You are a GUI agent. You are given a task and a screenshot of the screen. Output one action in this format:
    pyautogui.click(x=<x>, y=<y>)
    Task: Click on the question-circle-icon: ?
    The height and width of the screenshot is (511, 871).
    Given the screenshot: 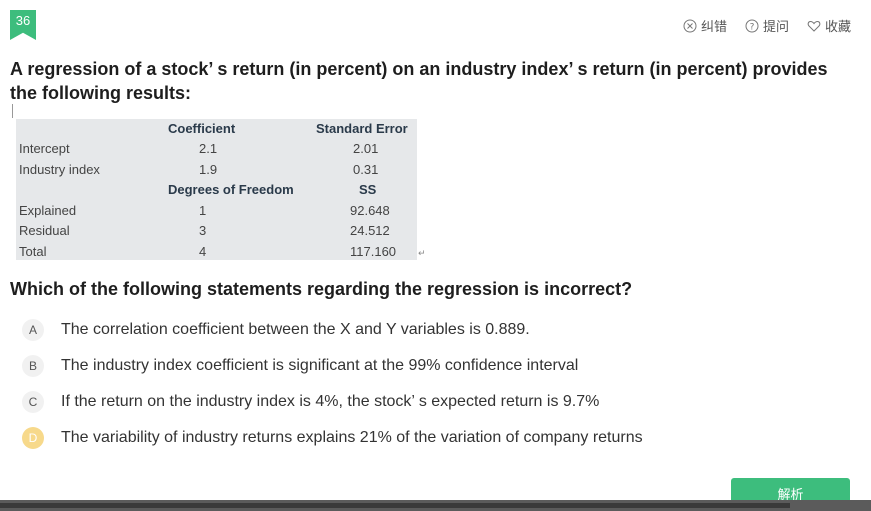 What is the action you would take?
    pyautogui.click(x=752, y=25)
    